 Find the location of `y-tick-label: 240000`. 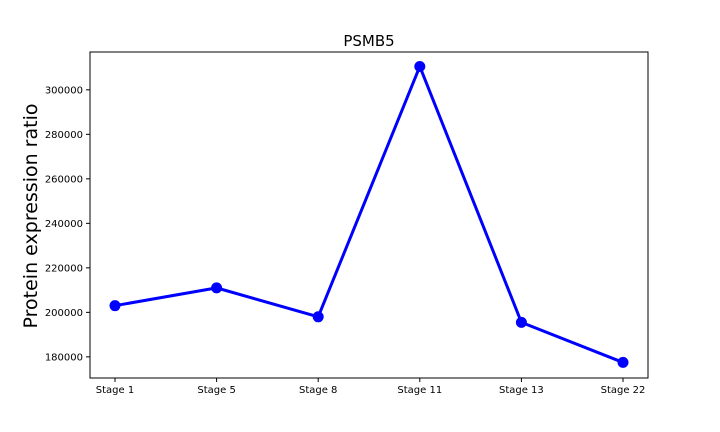

y-tick-label: 240000 is located at coordinates (64, 224).